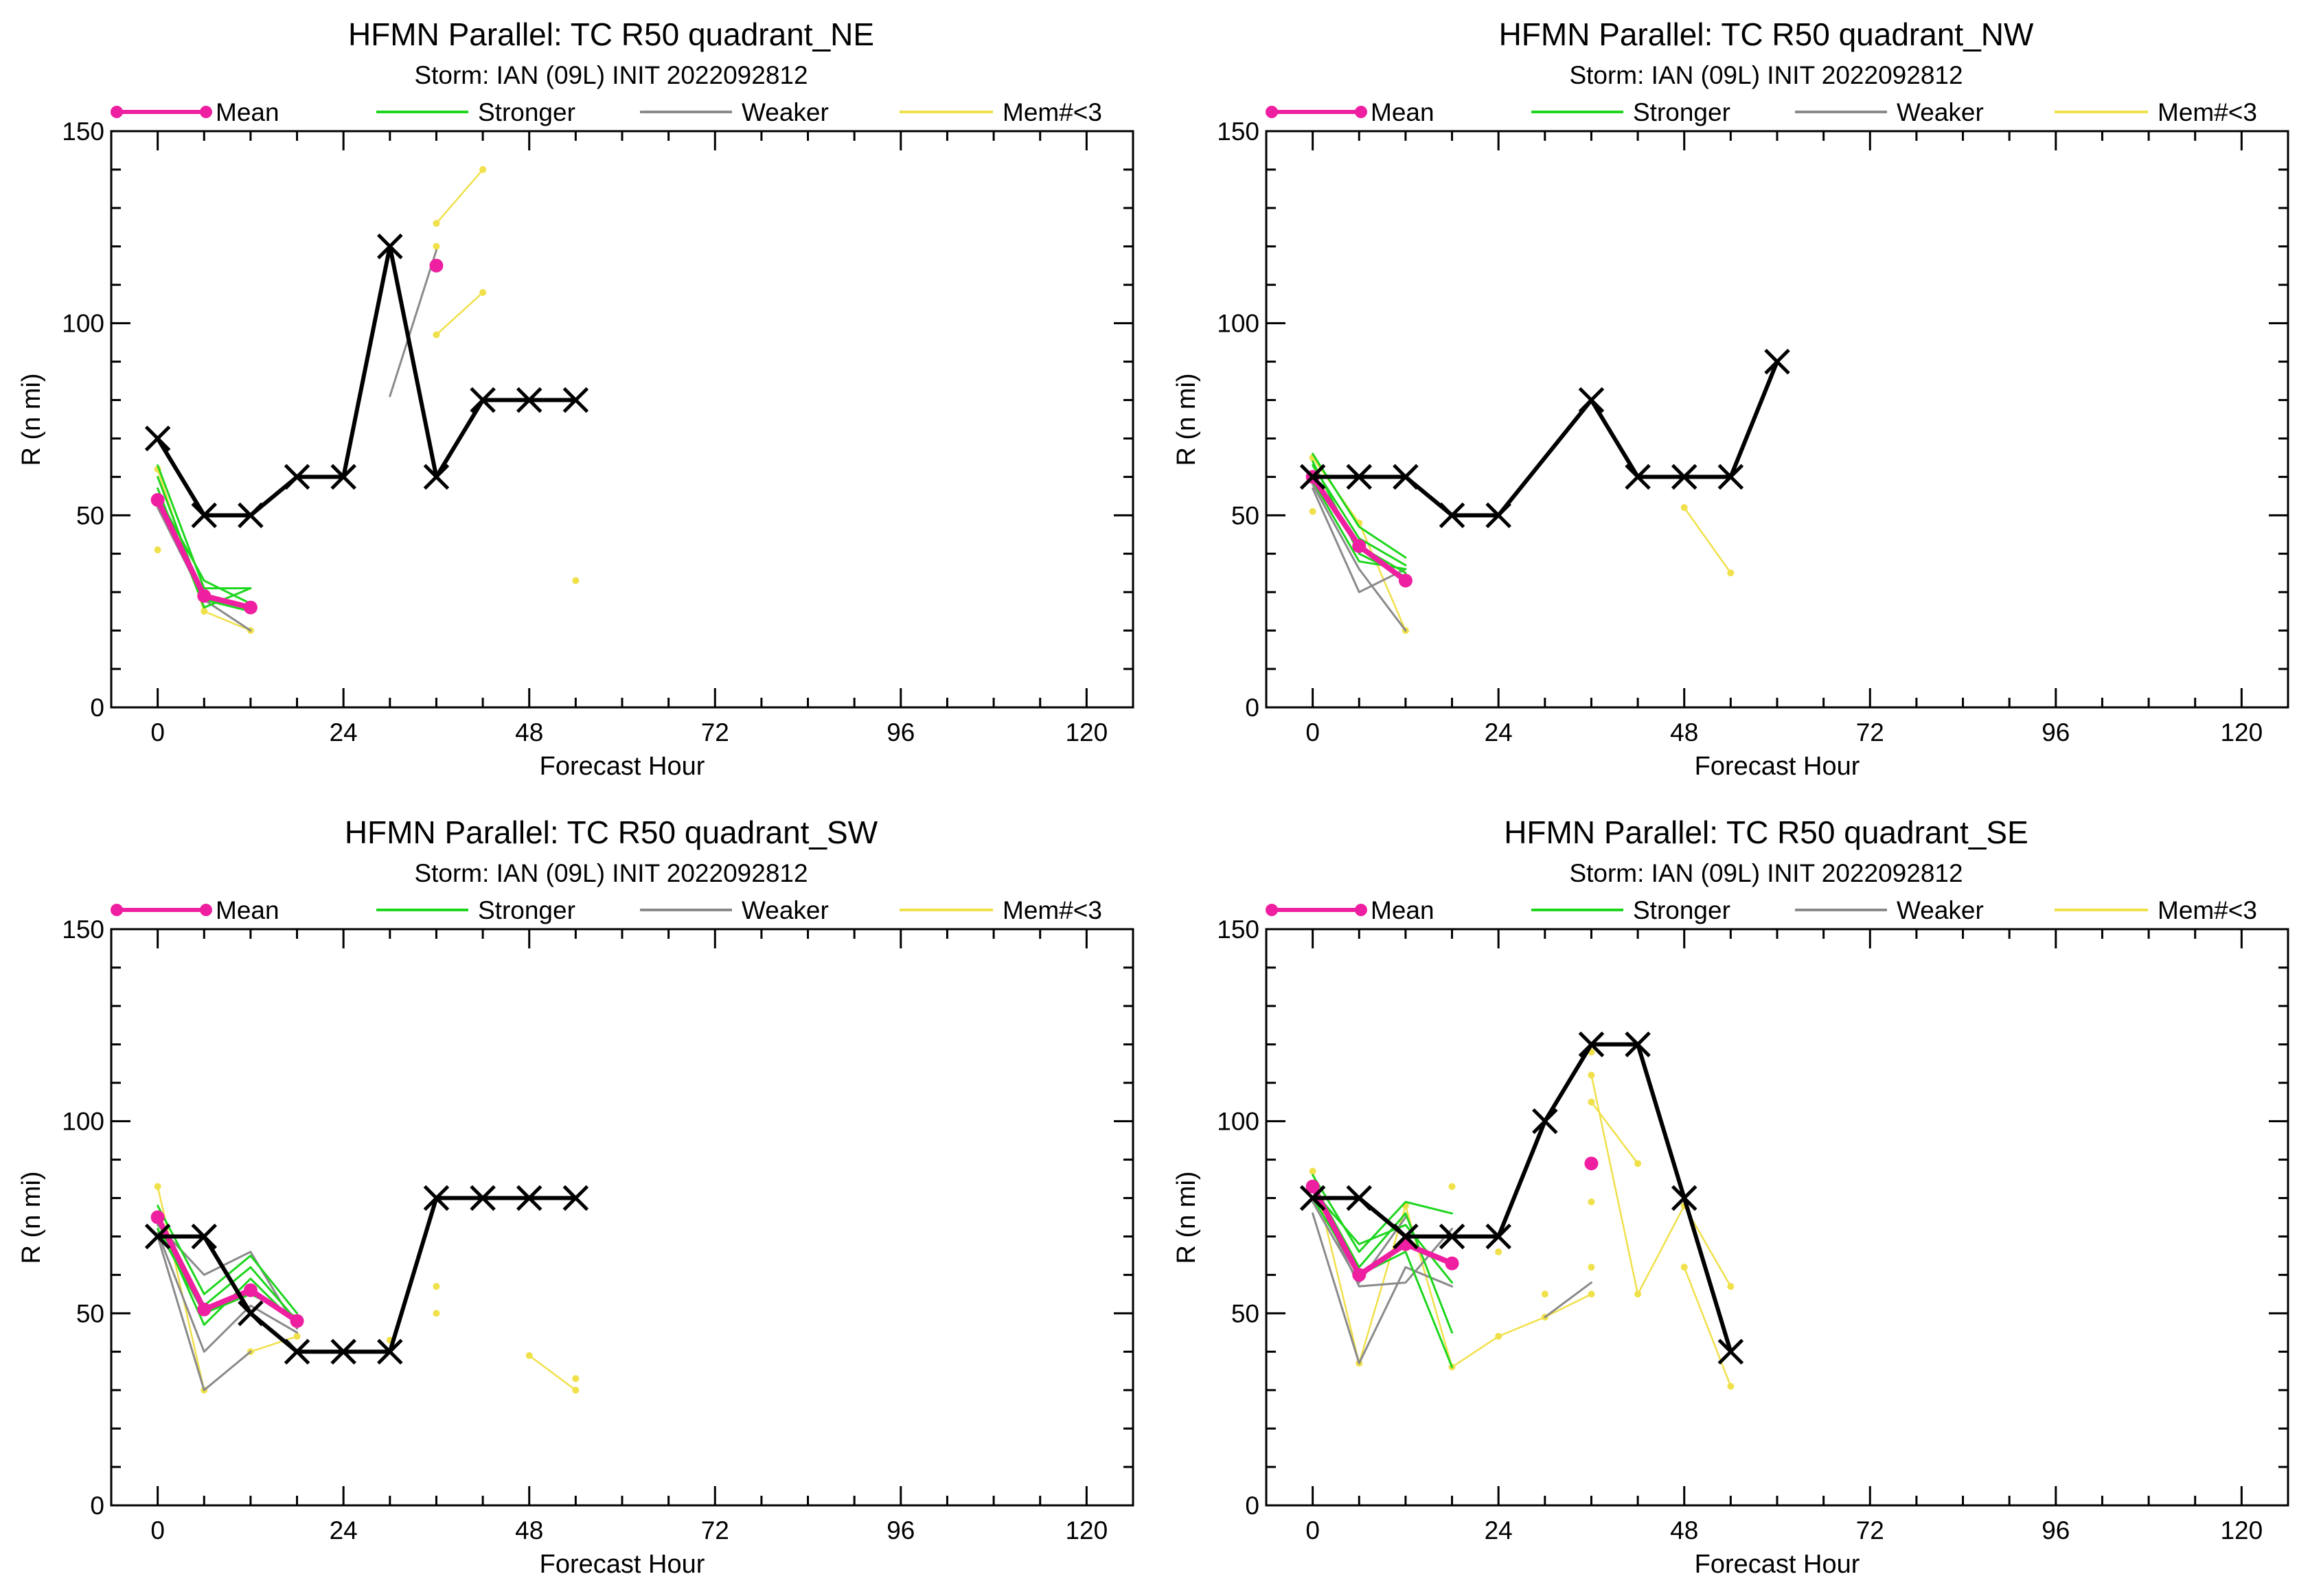  I want to click on chart-title: HFMN Parallel: TC R50 quadrant_SW, so click(611, 832).